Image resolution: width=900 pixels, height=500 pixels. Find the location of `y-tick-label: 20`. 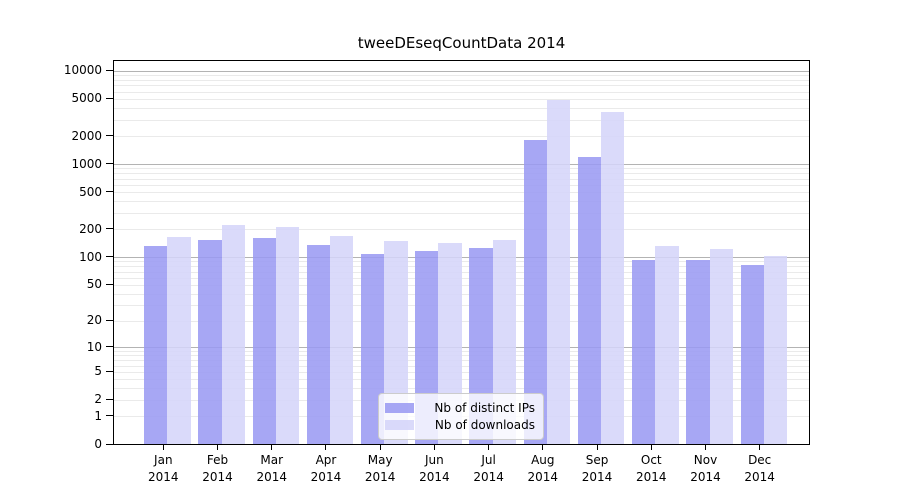

y-tick-label: 20 is located at coordinates (94, 320).